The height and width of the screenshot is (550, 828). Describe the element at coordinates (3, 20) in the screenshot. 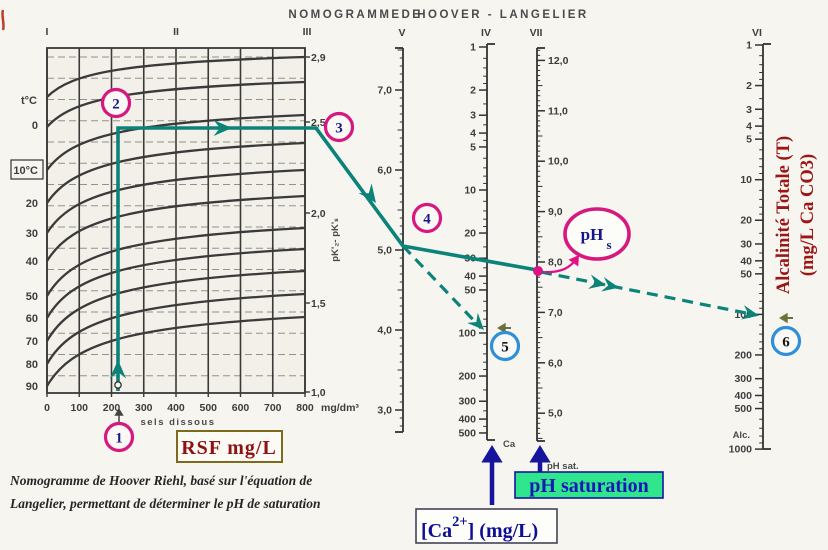

I see `scan-artifact-mark` at that location.